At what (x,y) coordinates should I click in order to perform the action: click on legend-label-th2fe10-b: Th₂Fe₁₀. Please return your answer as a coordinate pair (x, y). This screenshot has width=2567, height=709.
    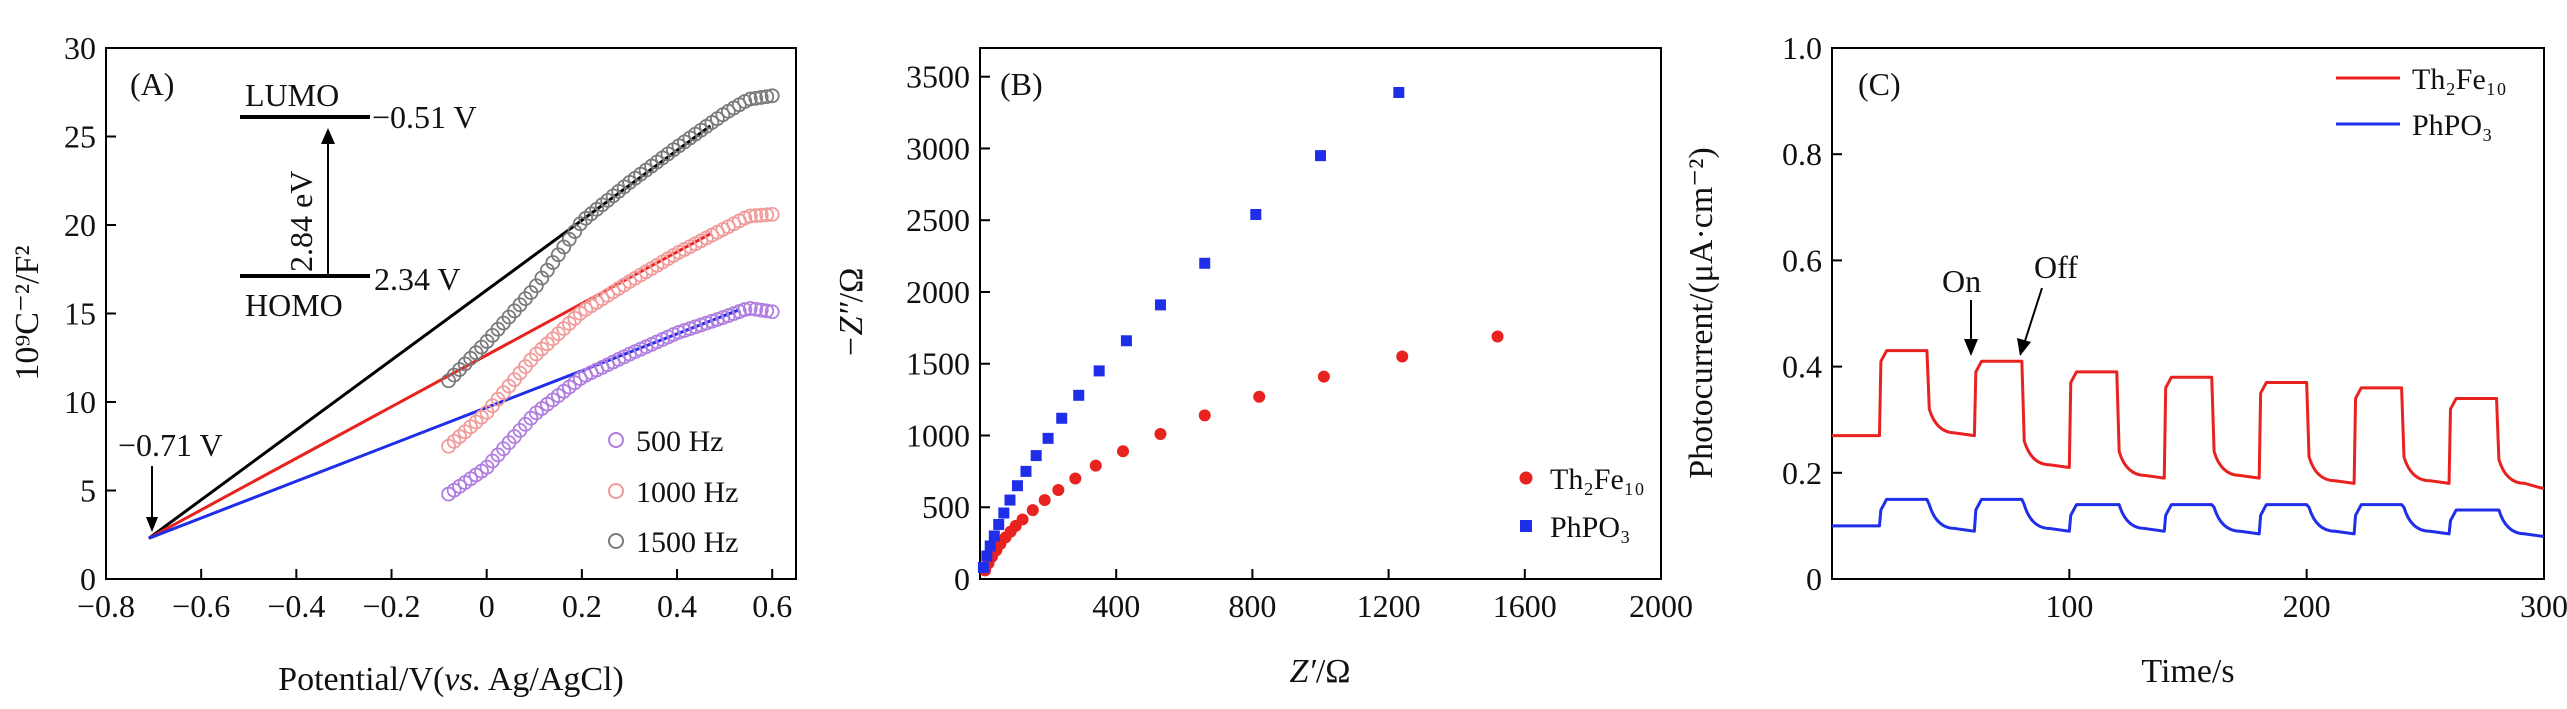
    Looking at the image, I should click on (1597, 479).